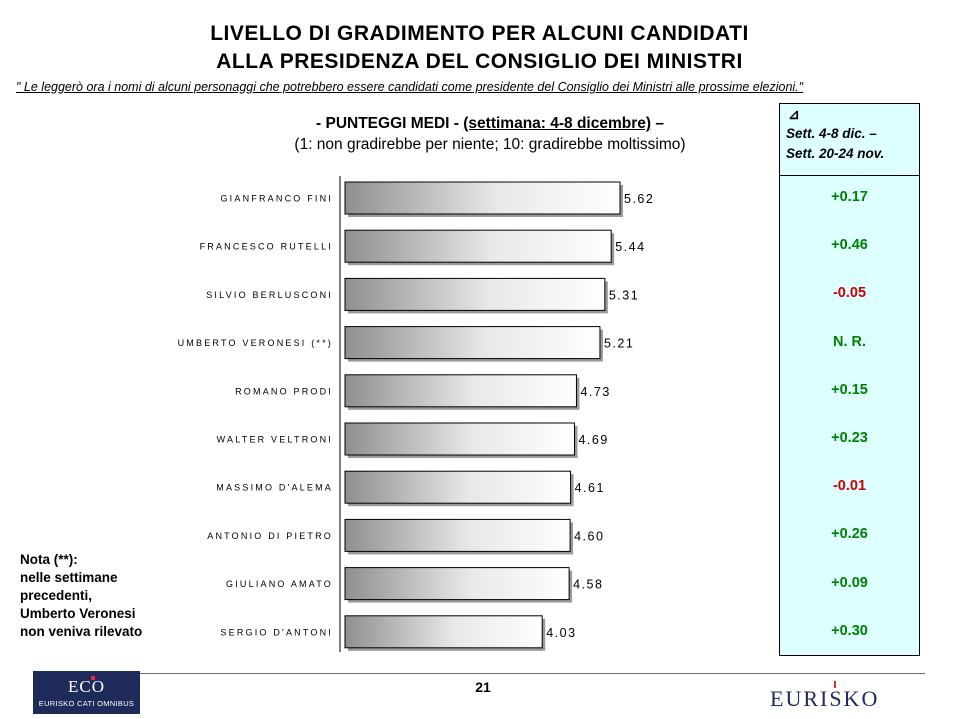 Image resolution: width=959 pixels, height=719 pixels. Describe the element at coordinates (270, 536) in the screenshot. I see `category-label: ANTONIO DI PIETRO` at that location.